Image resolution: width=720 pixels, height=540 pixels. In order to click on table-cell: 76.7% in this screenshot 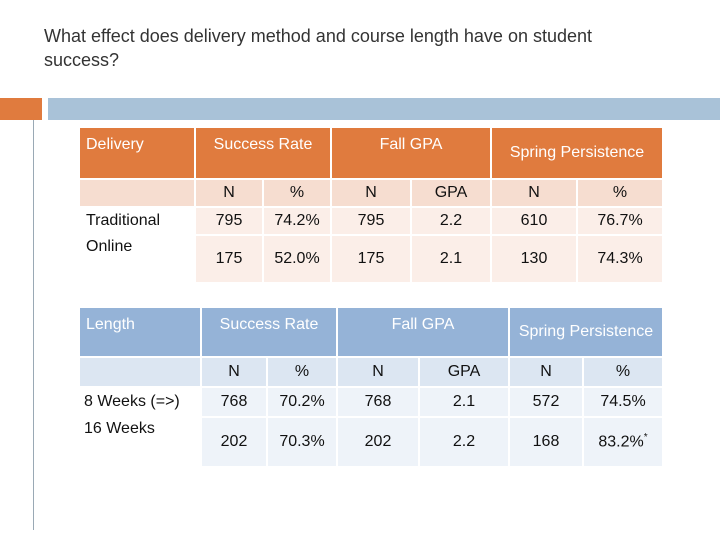, I will do `click(620, 221)`.